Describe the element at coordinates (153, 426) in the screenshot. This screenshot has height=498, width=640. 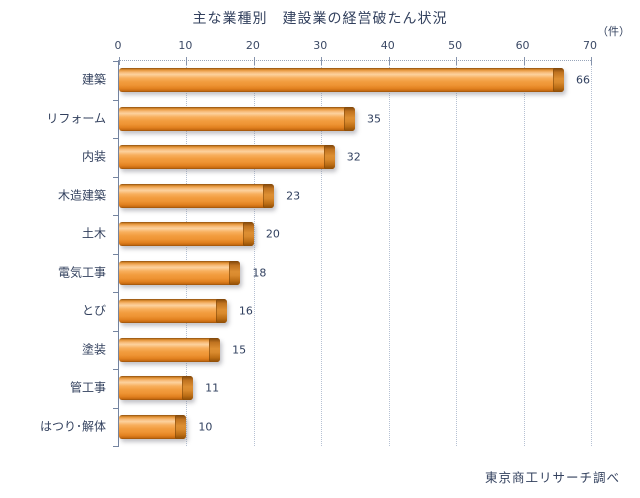
I see `bar-はつり･解体` at that location.